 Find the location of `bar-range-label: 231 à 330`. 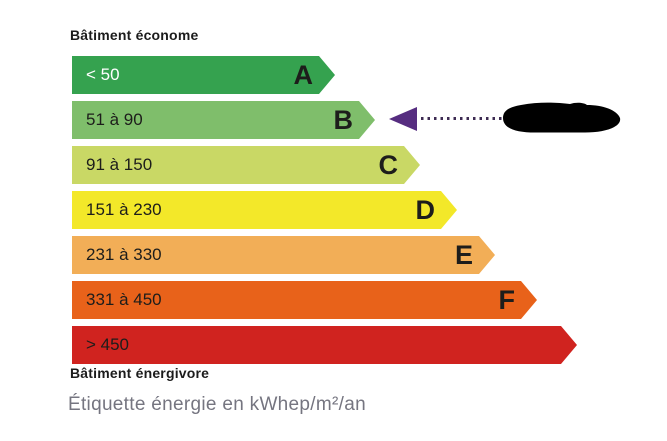

bar-range-label: 231 à 330 is located at coordinates (124, 254).